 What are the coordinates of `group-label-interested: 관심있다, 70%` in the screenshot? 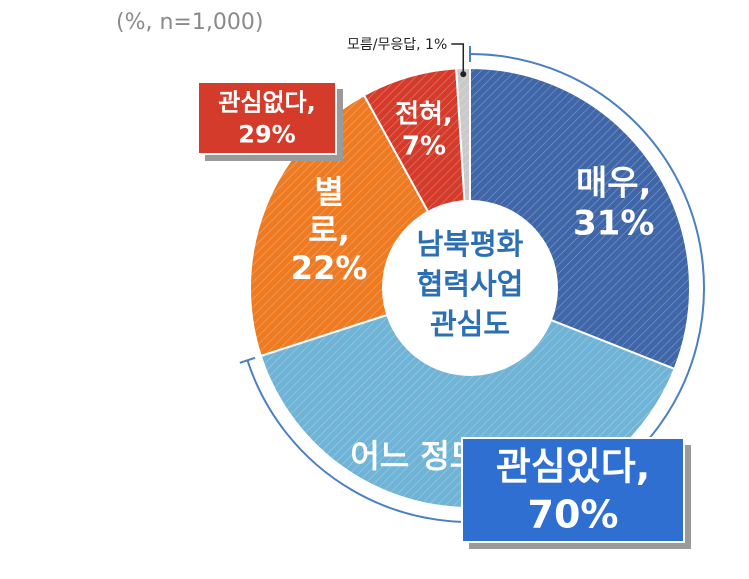 It's located at (573, 490).